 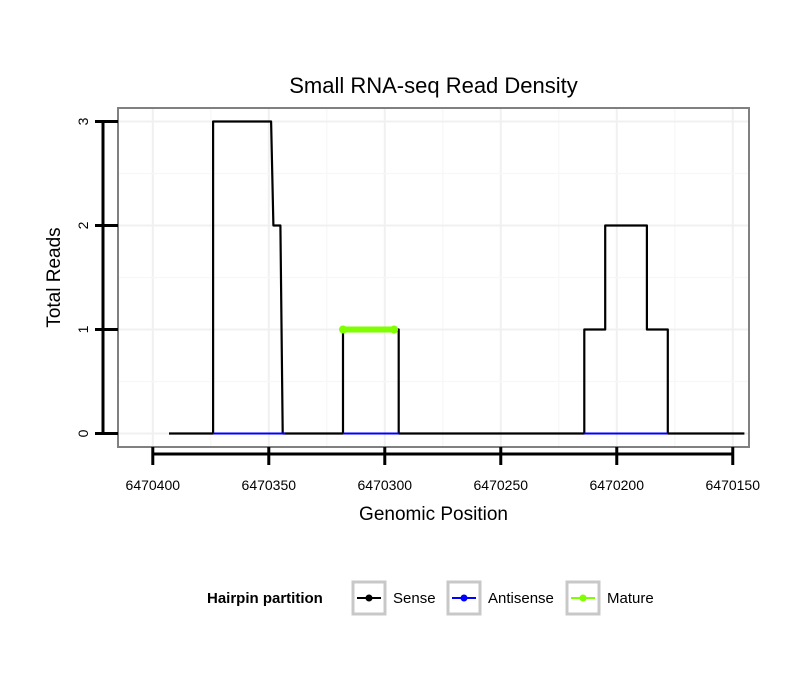 I want to click on legend-entry-sense: Sense, so click(x=393, y=598).